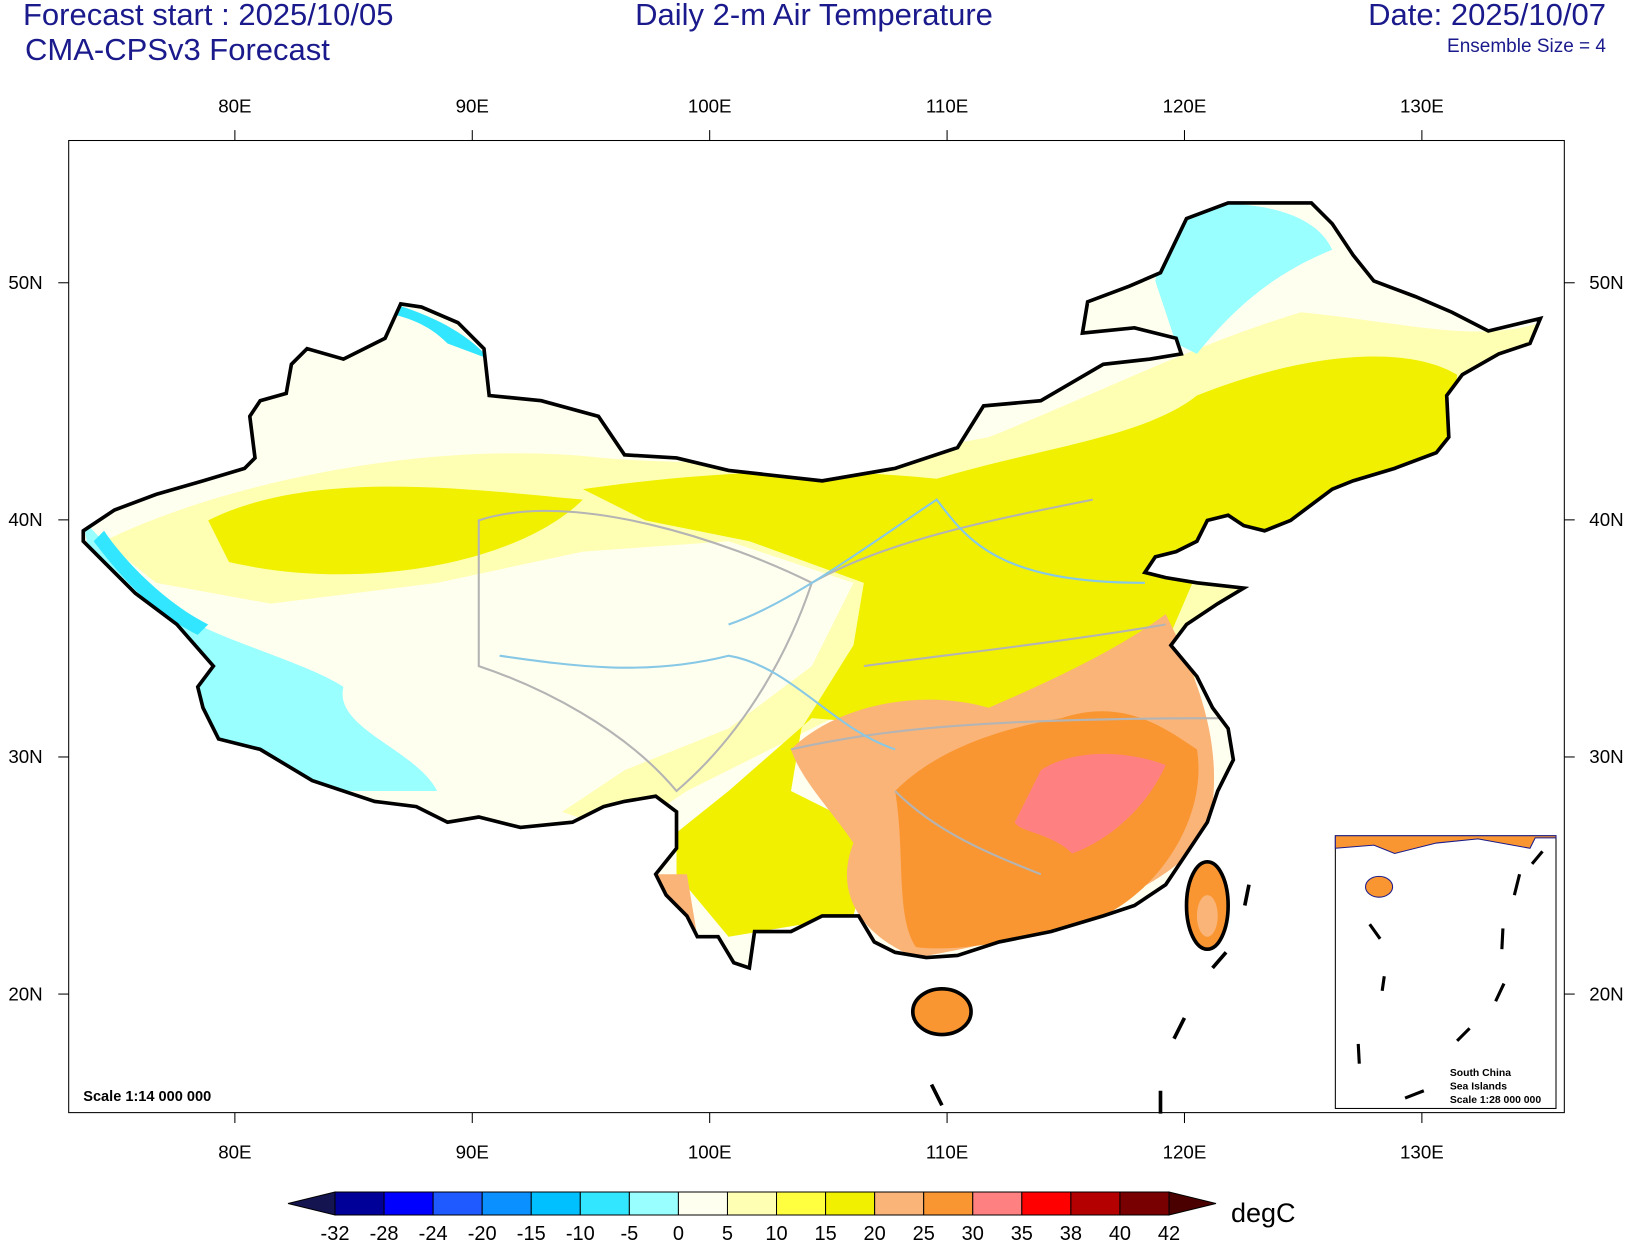 The width and height of the screenshot is (1632, 1246). I want to click on inset-text-line: Scale 1:28 000 000, so click(1496, 1100).